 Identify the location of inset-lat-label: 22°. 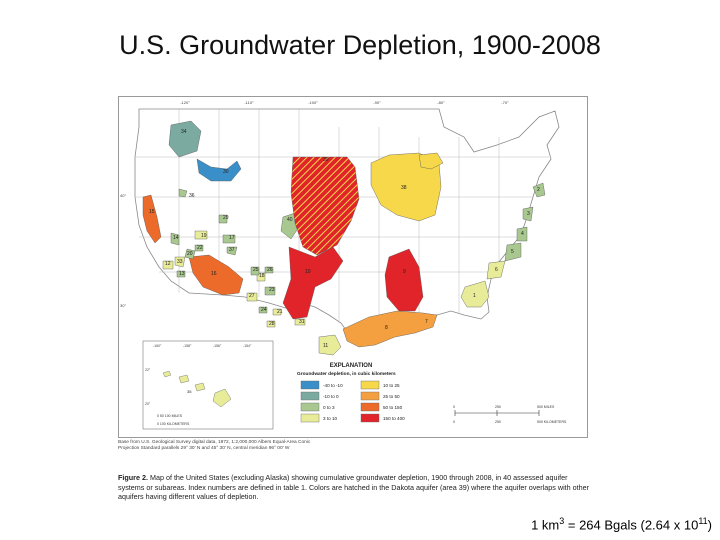
(148, 370).